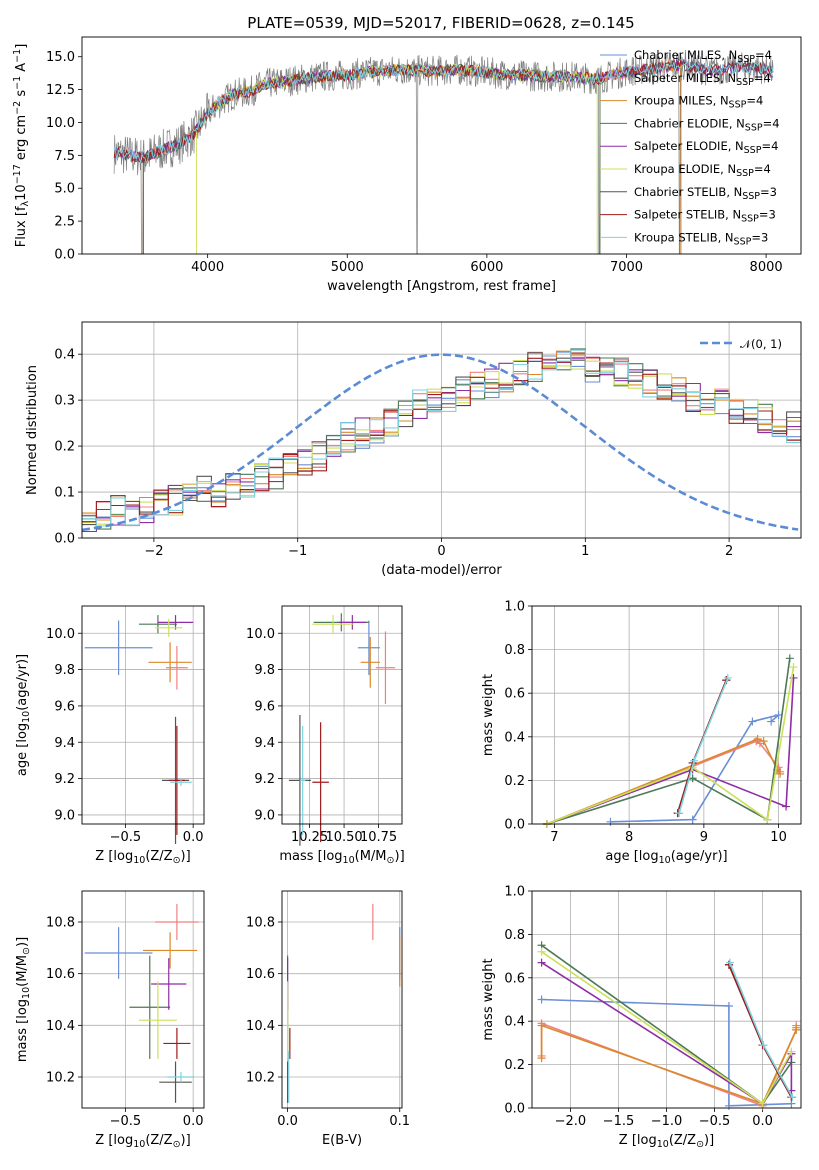 The height and width of the screenshot is (1170, 819). What do you see at coordinates (441, 551) in the screenshot?
I see `x-tick-label: 0` at bounding box center [441, 551].